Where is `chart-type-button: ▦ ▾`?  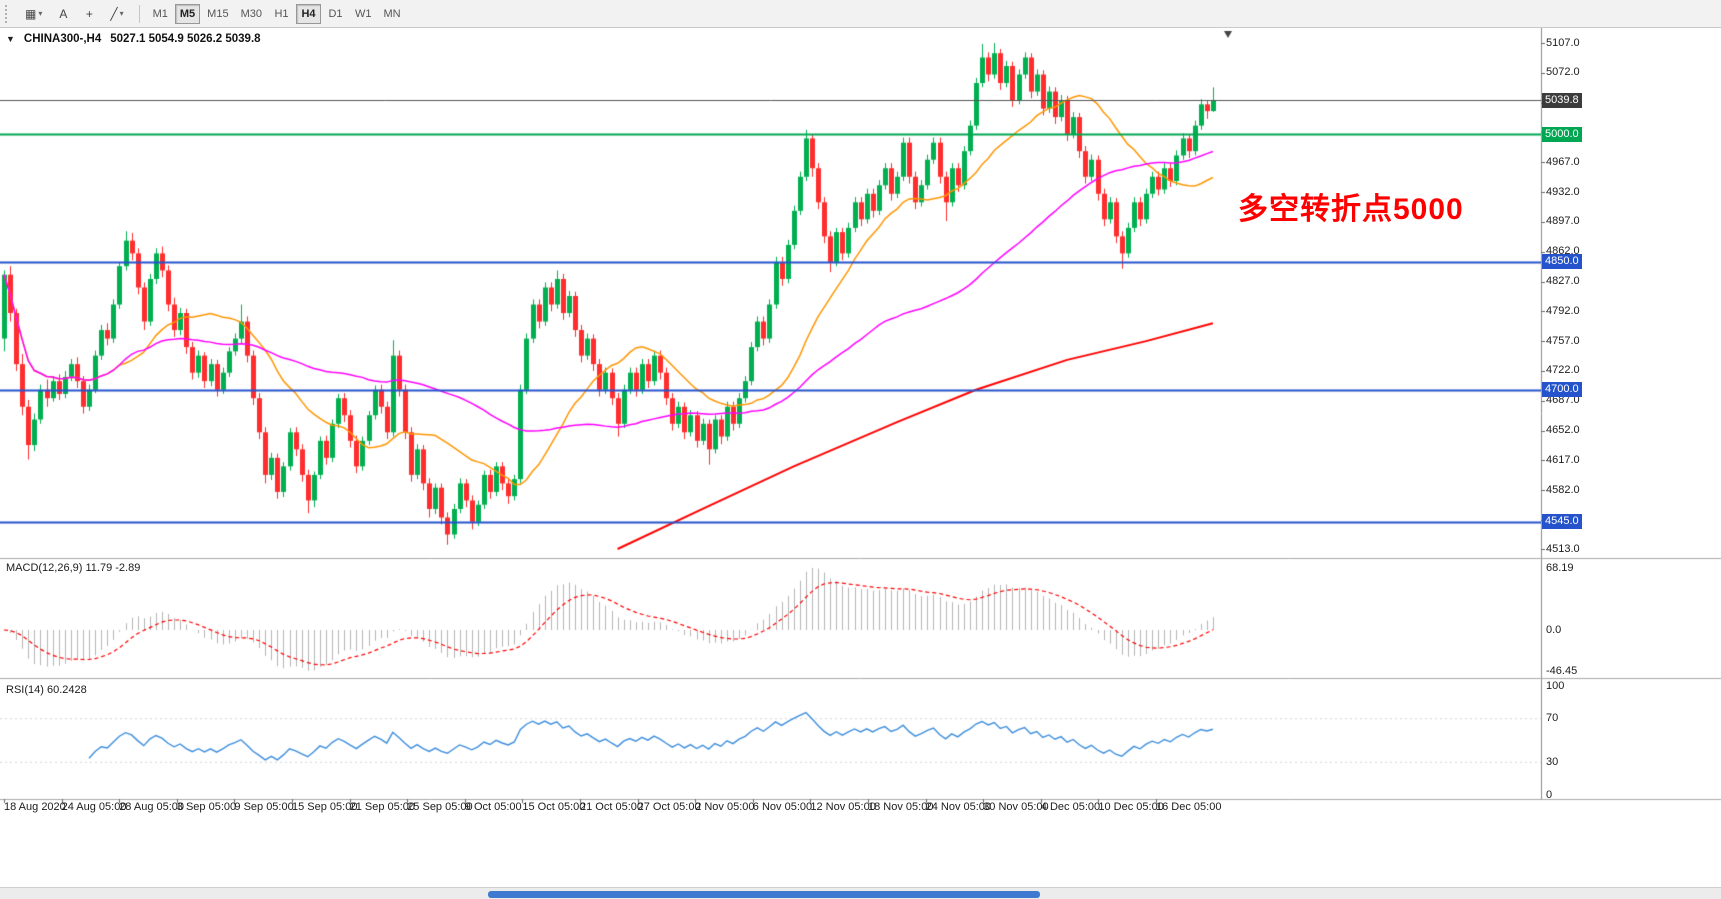 chart-type-button: ▦ ▾ is located at coordinates (33, 14).